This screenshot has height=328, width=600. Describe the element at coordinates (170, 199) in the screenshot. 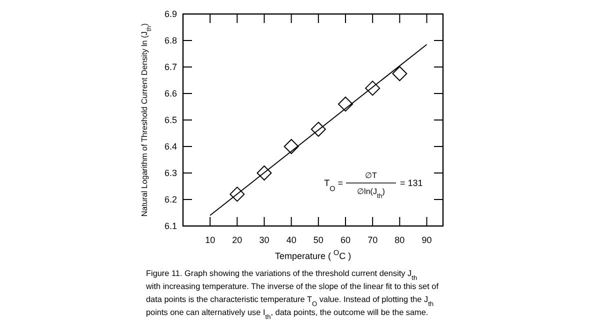

I see `y-tick-label: 6.2` at that location.